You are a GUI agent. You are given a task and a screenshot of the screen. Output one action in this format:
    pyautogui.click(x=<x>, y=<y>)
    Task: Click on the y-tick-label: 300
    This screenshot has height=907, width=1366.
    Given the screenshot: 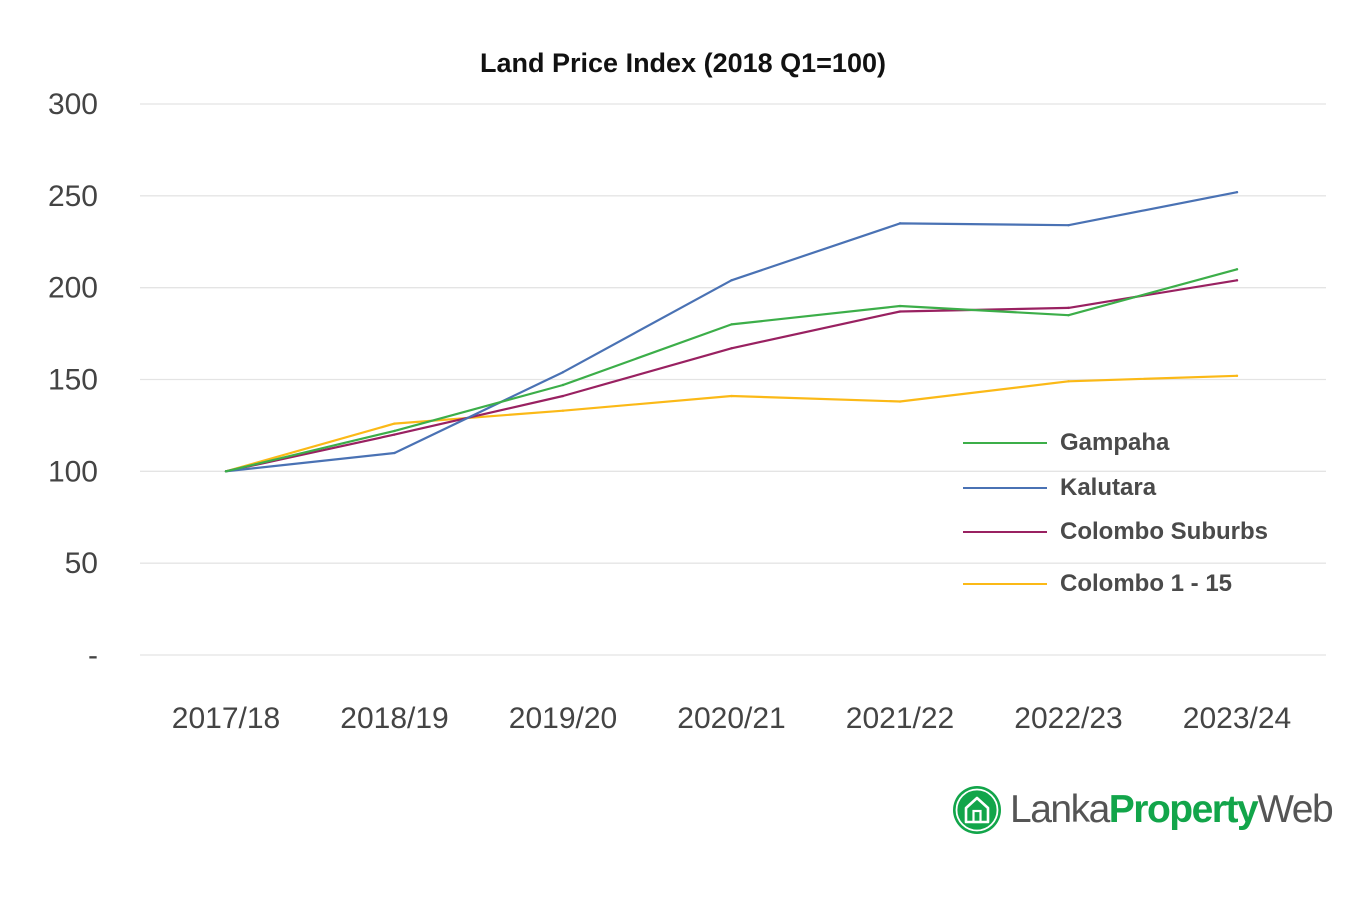 What is the action you would take?
    pyautogui.click(x=73, y=104)
    